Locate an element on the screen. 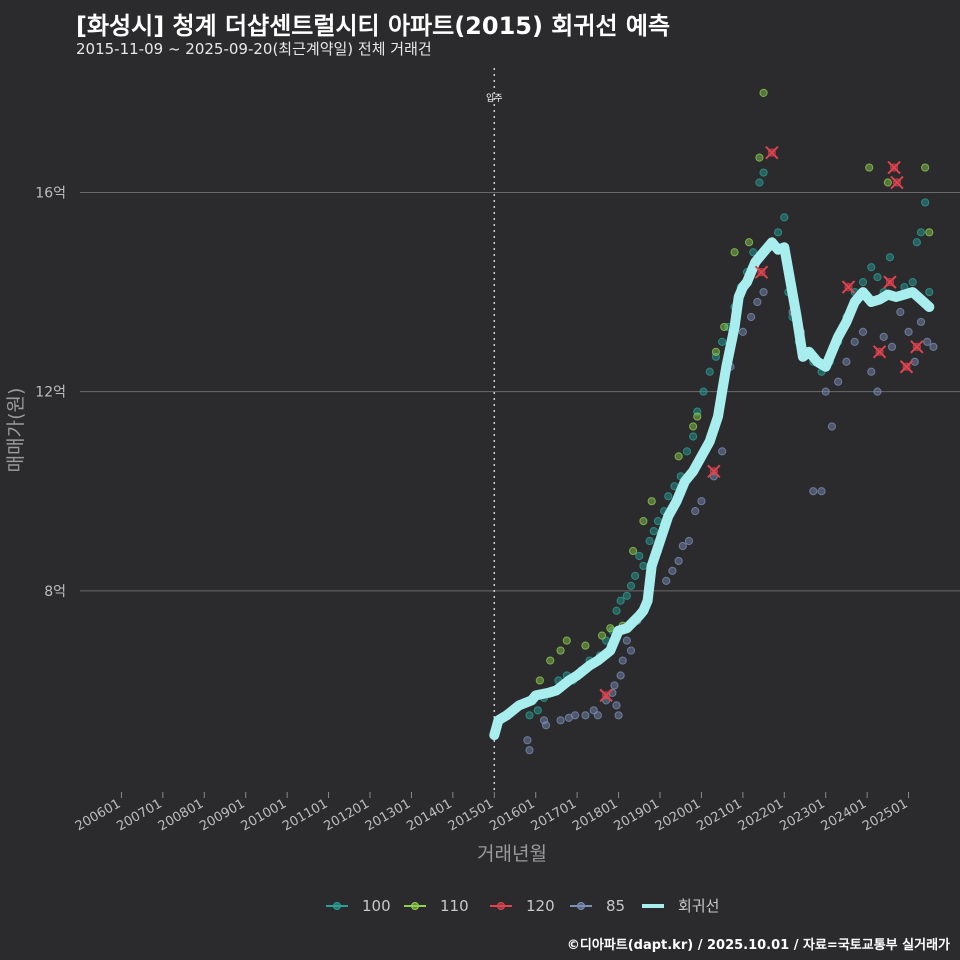 The width and height of the screenshot is (960, 960). legend-label: 120 is located at coordinates (540, 906).